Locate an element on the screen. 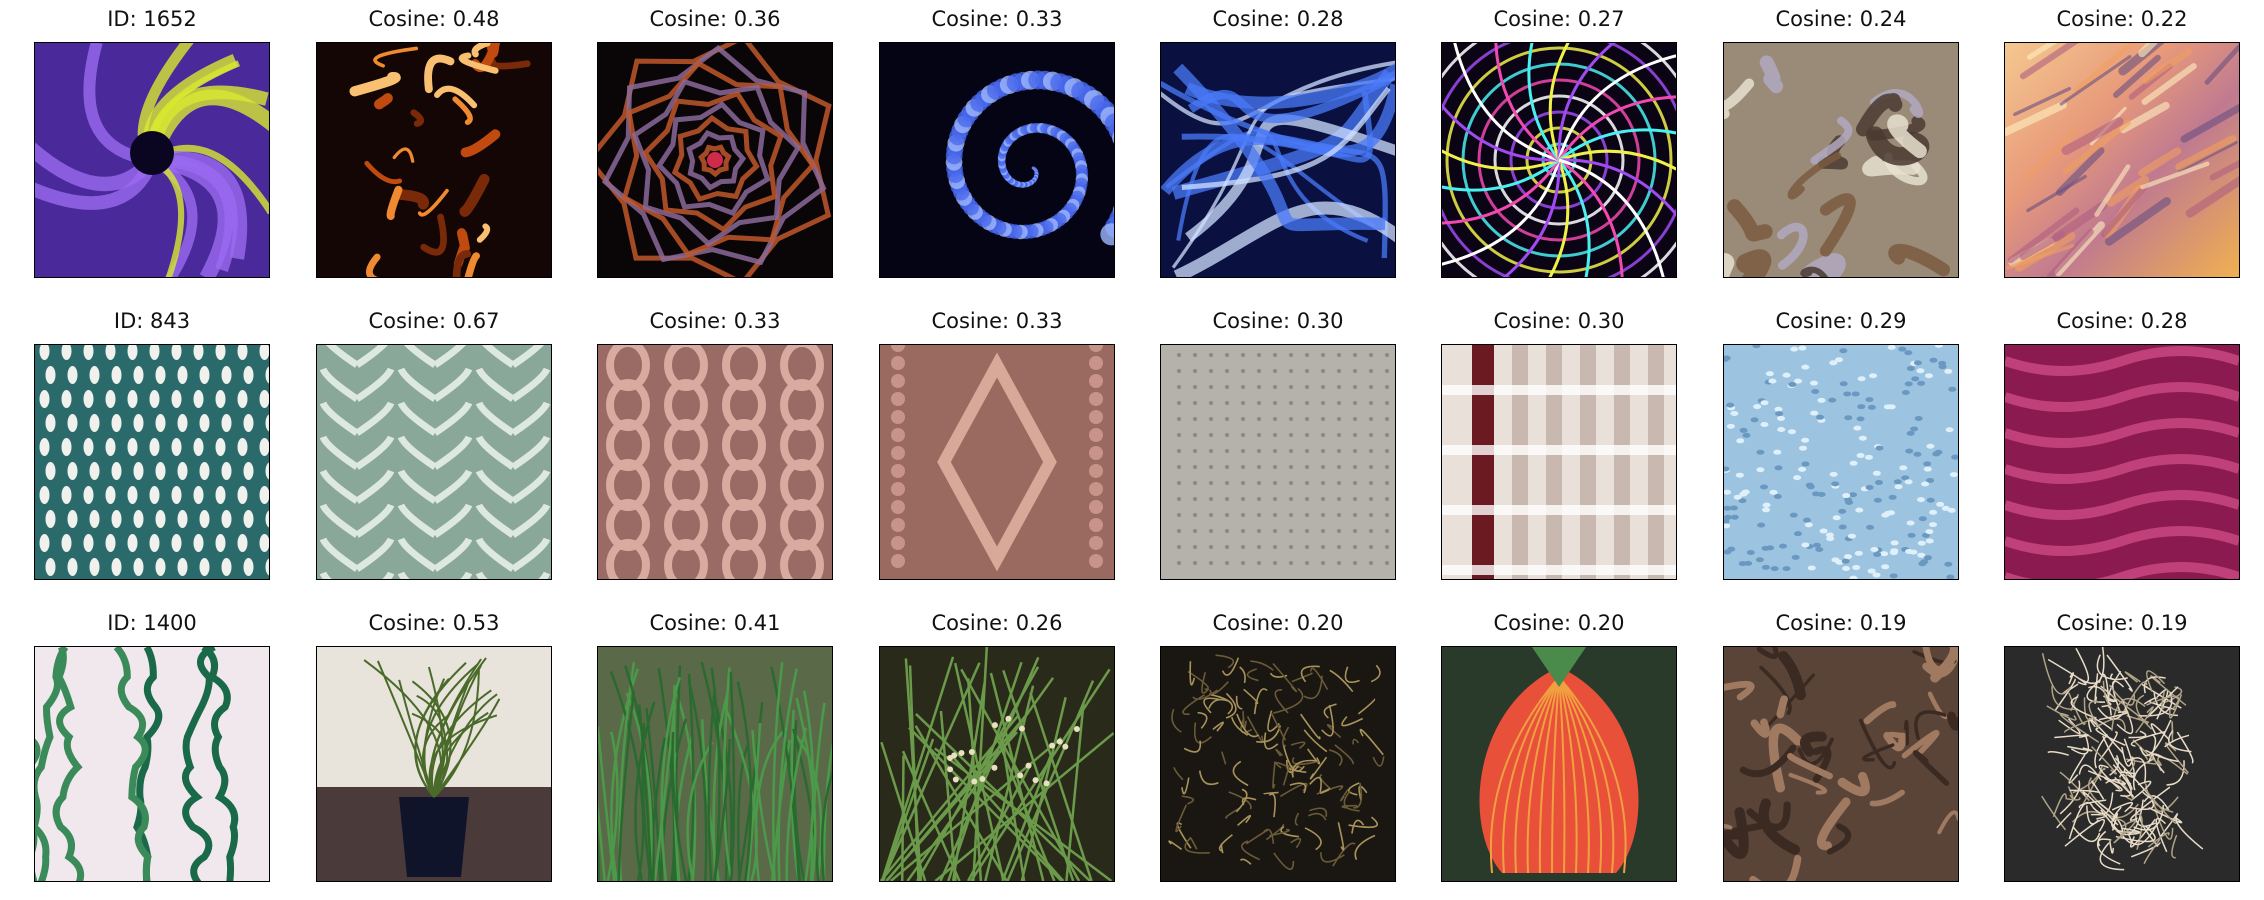 This screenshot has width=2264, height=900. marbled-swirl-texture-image is located at coordinates (1841, 160).